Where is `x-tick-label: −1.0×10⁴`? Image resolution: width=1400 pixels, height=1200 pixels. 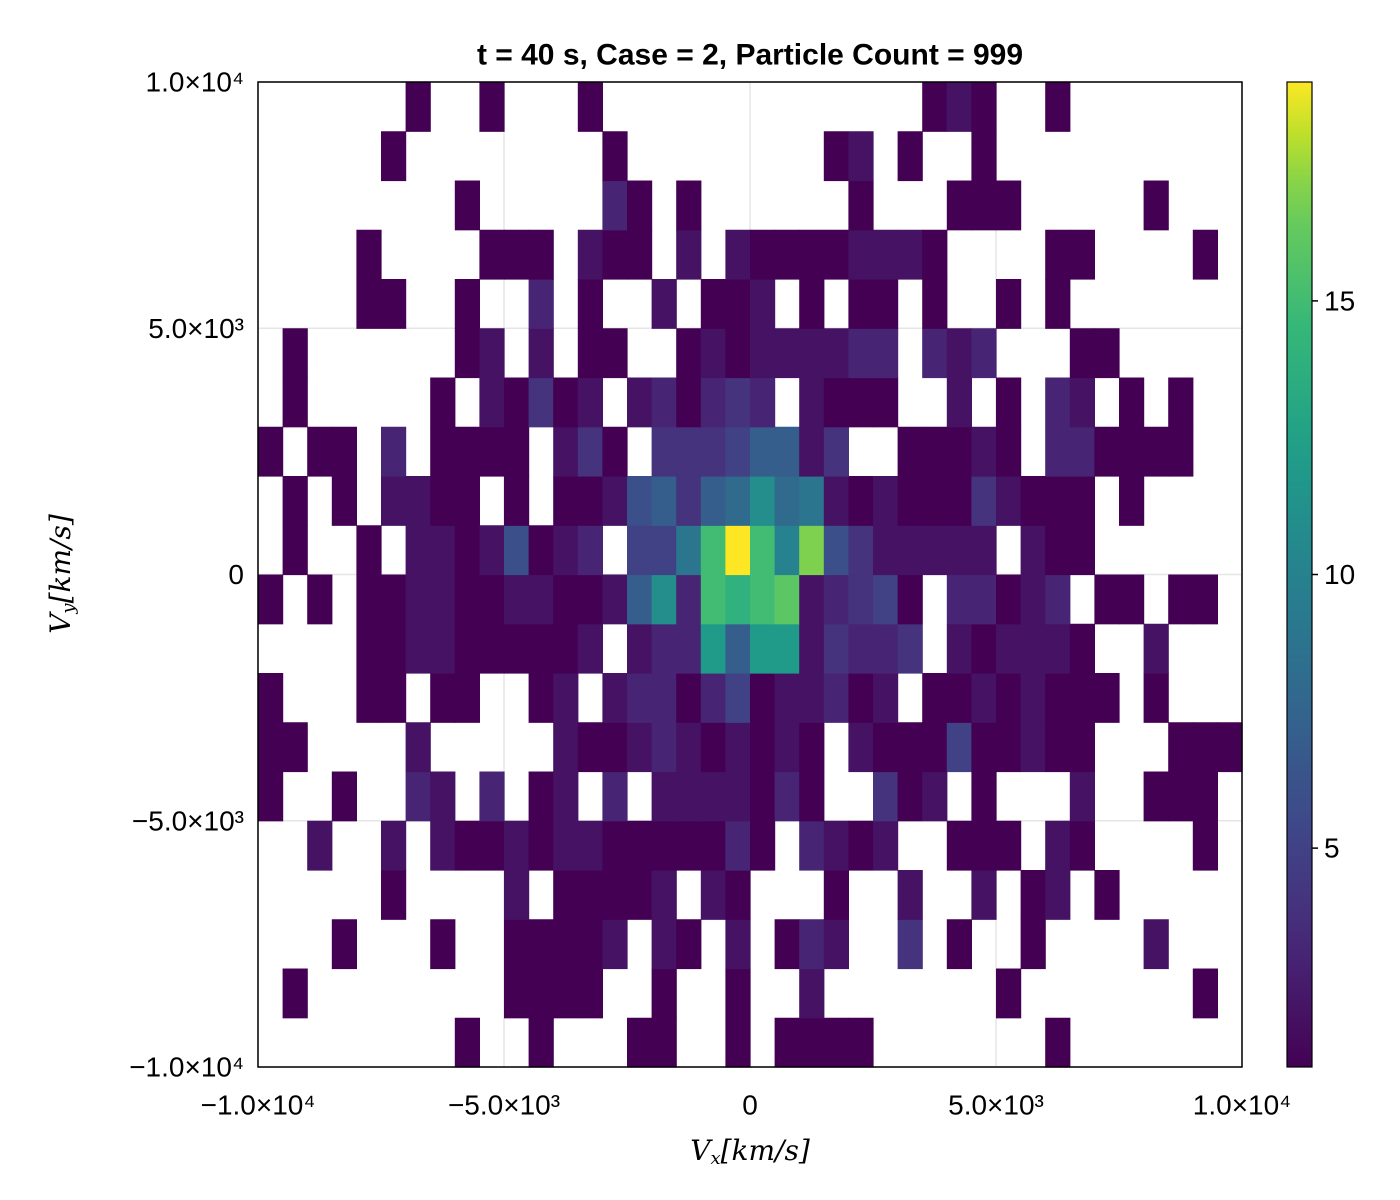
x-tick-label: −1.0×10⁴ is located at coordinates (258, 1105).